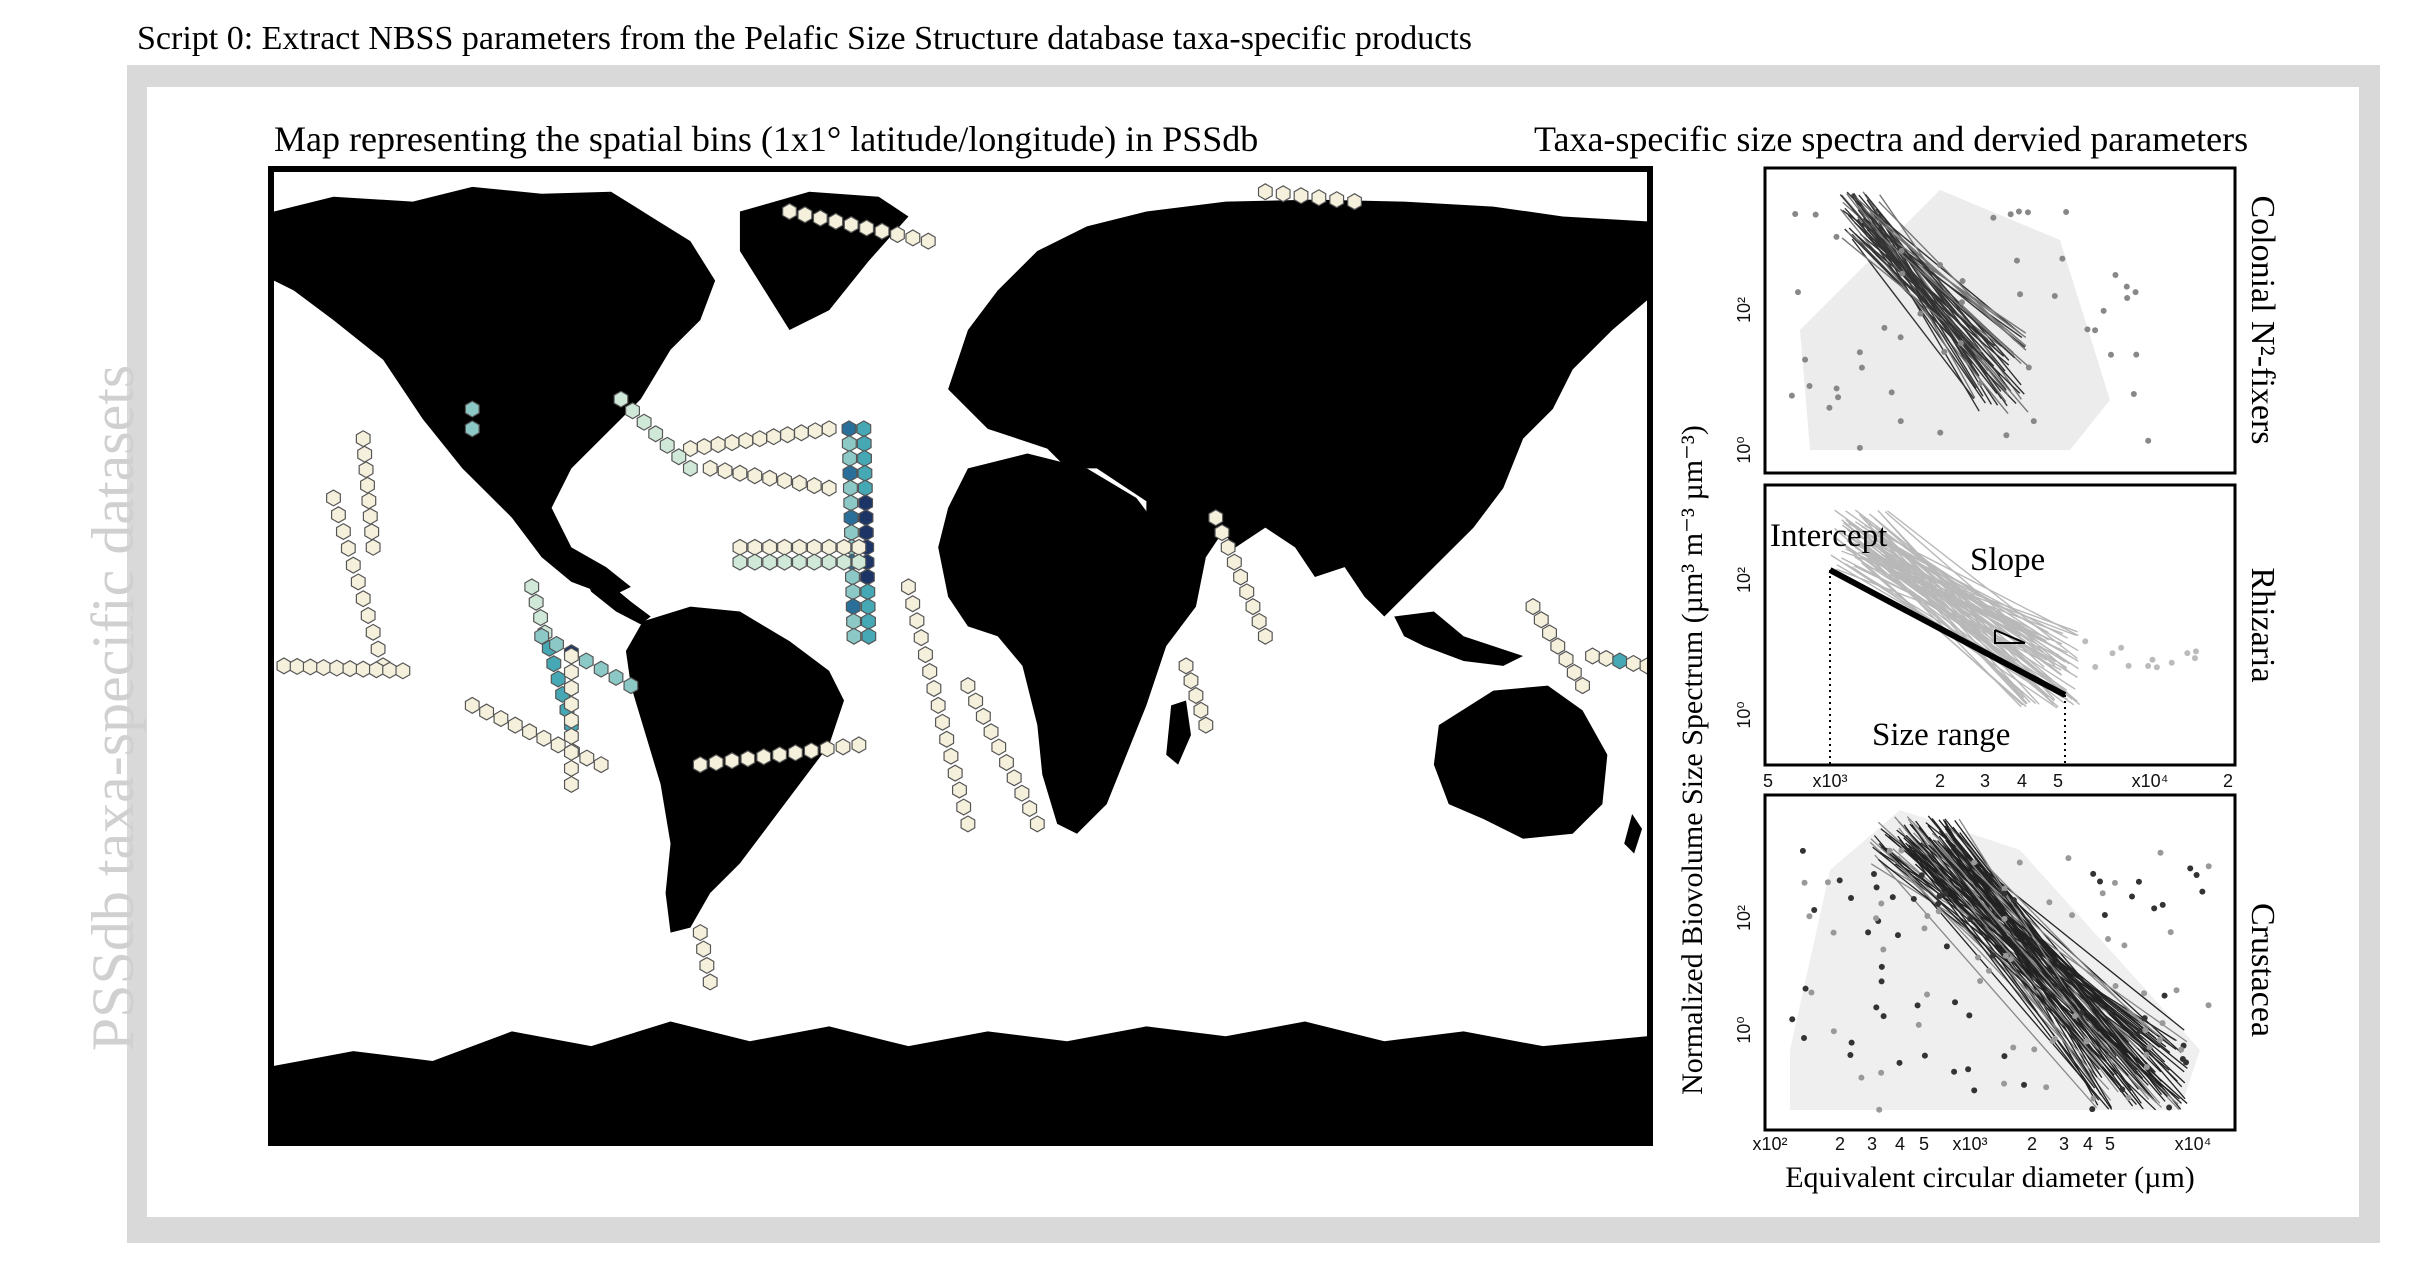 Image resolution: width=2420 pixels, height=1269 pixels. I want to click on x-tick-label: 2, so click(2228, 781).